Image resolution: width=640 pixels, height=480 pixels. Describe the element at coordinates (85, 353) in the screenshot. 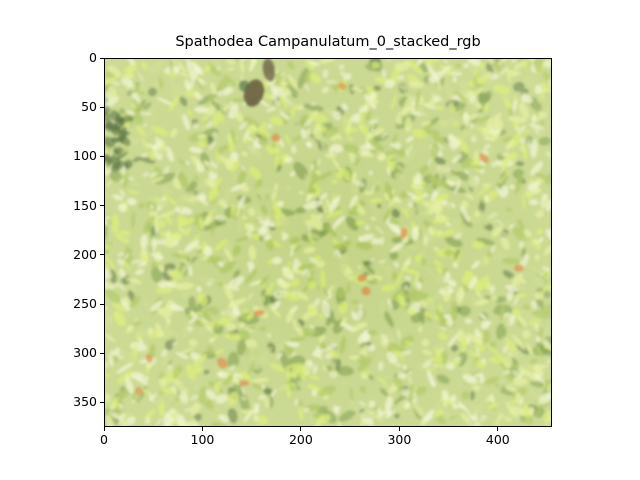

I see `y-tick-label: 300` at that location.